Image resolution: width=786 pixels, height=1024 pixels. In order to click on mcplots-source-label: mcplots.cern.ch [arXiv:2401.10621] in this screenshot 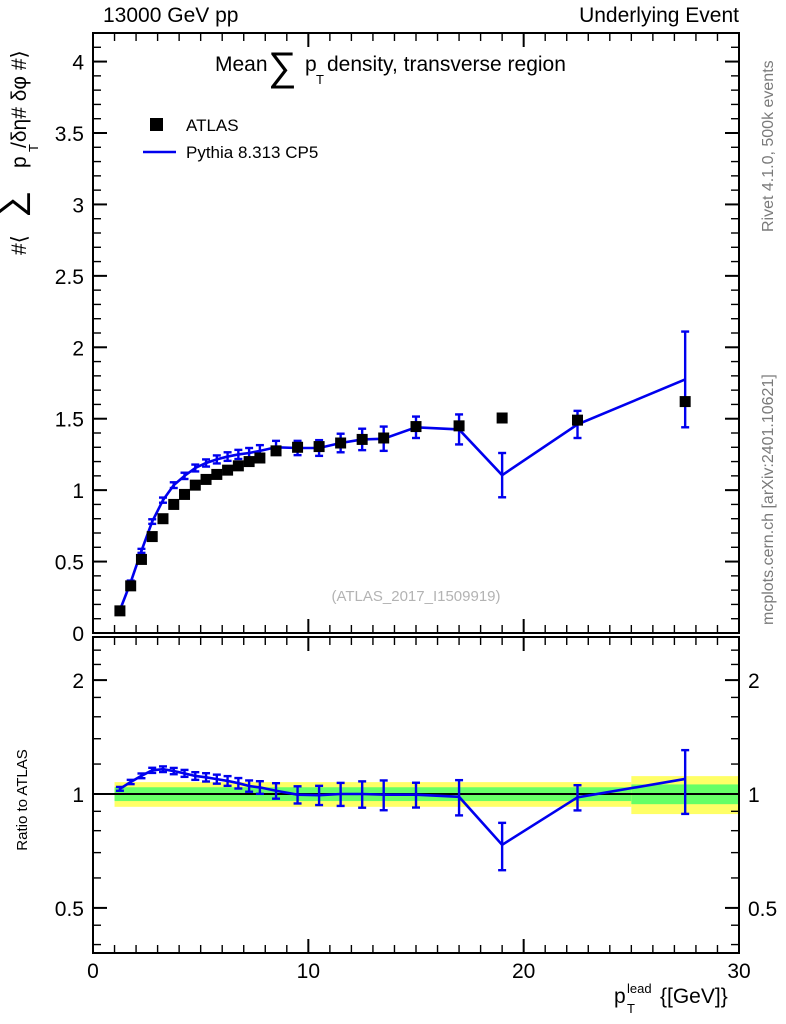, I will do `click(768, 499)`.